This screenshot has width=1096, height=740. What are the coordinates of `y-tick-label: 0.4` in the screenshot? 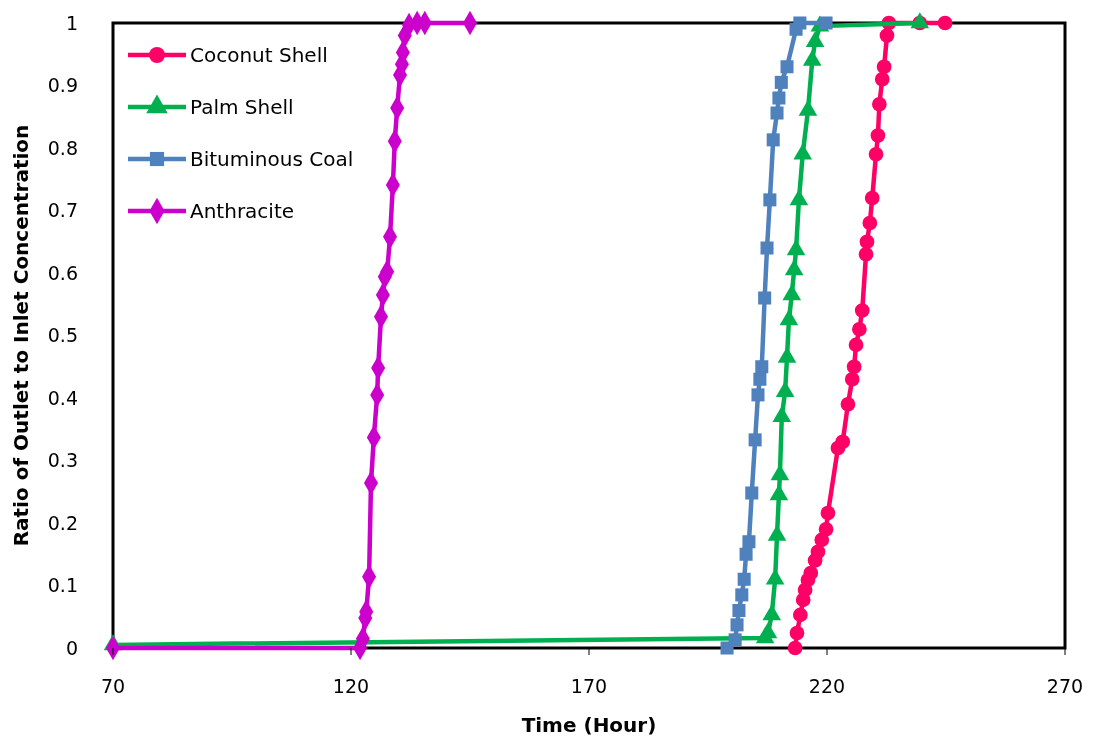 It's located at (62, 397).